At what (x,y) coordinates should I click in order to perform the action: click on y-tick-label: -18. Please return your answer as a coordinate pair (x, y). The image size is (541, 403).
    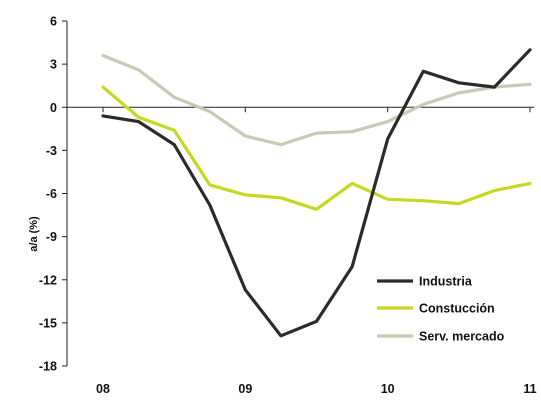
    Looking at the image, I should click on (48, 367).